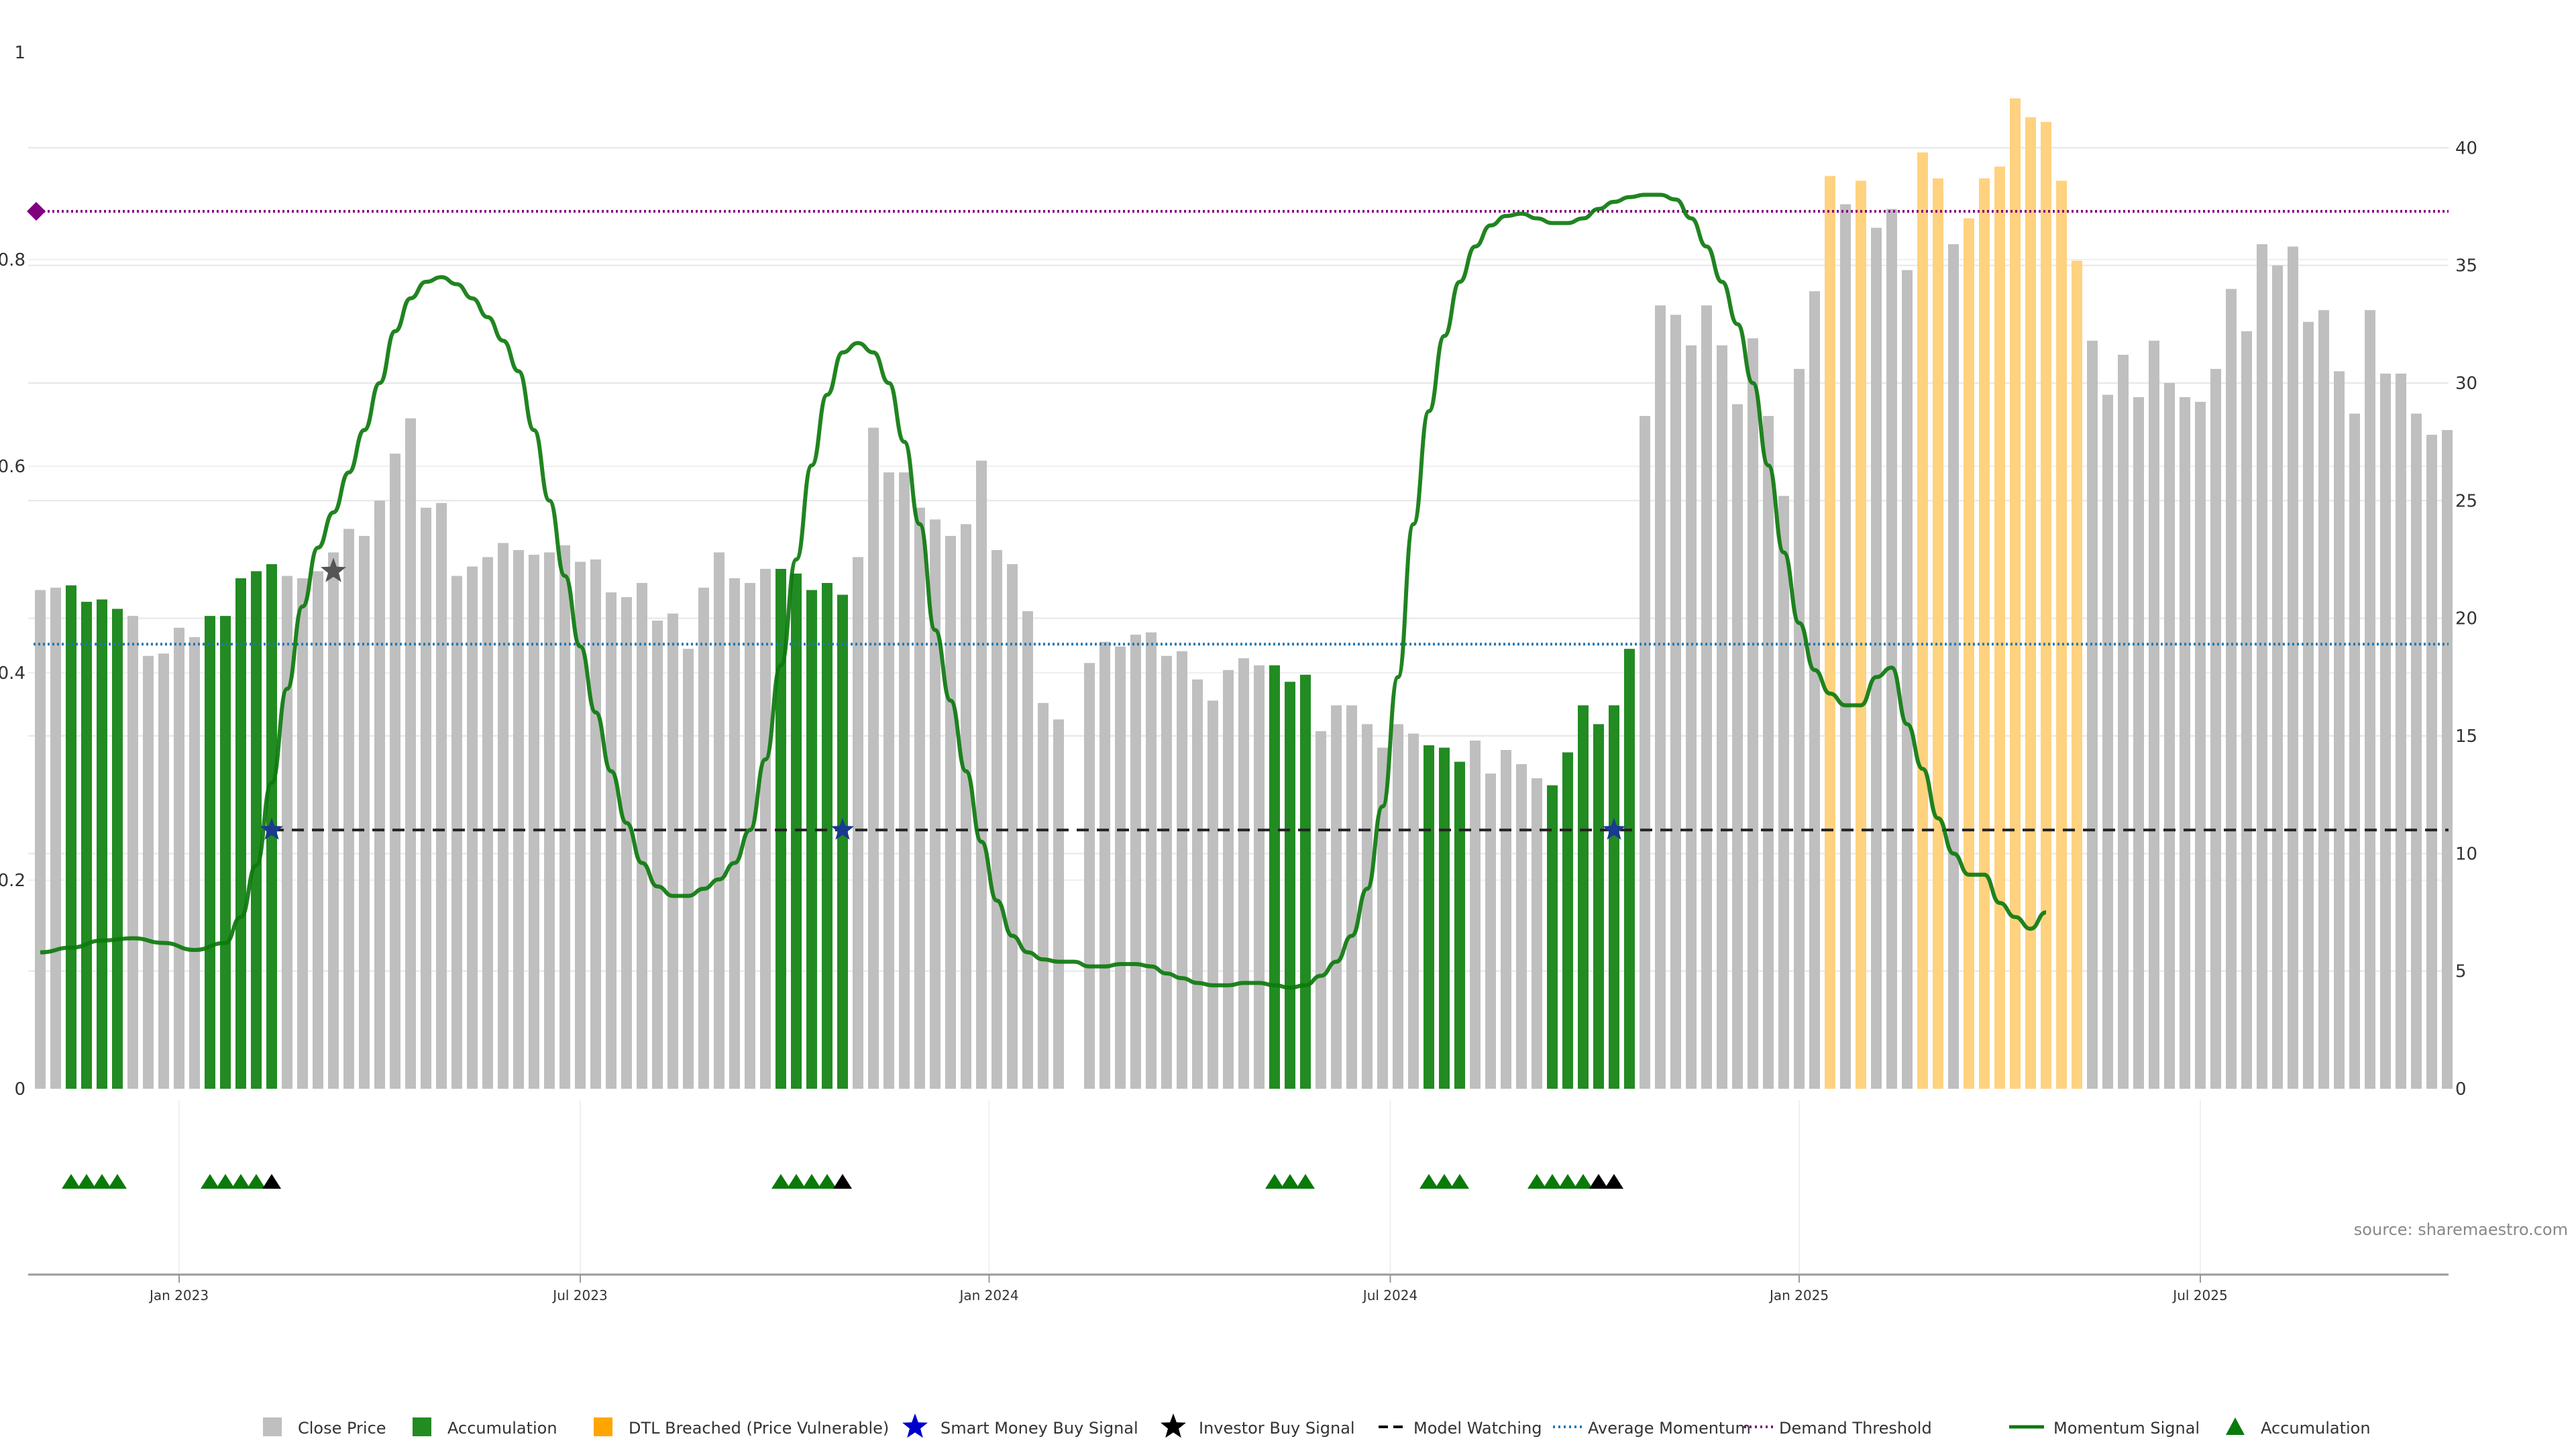  I want to click on legend-label: DTL Breached (Price Vulnerable), so click(759, 1428).